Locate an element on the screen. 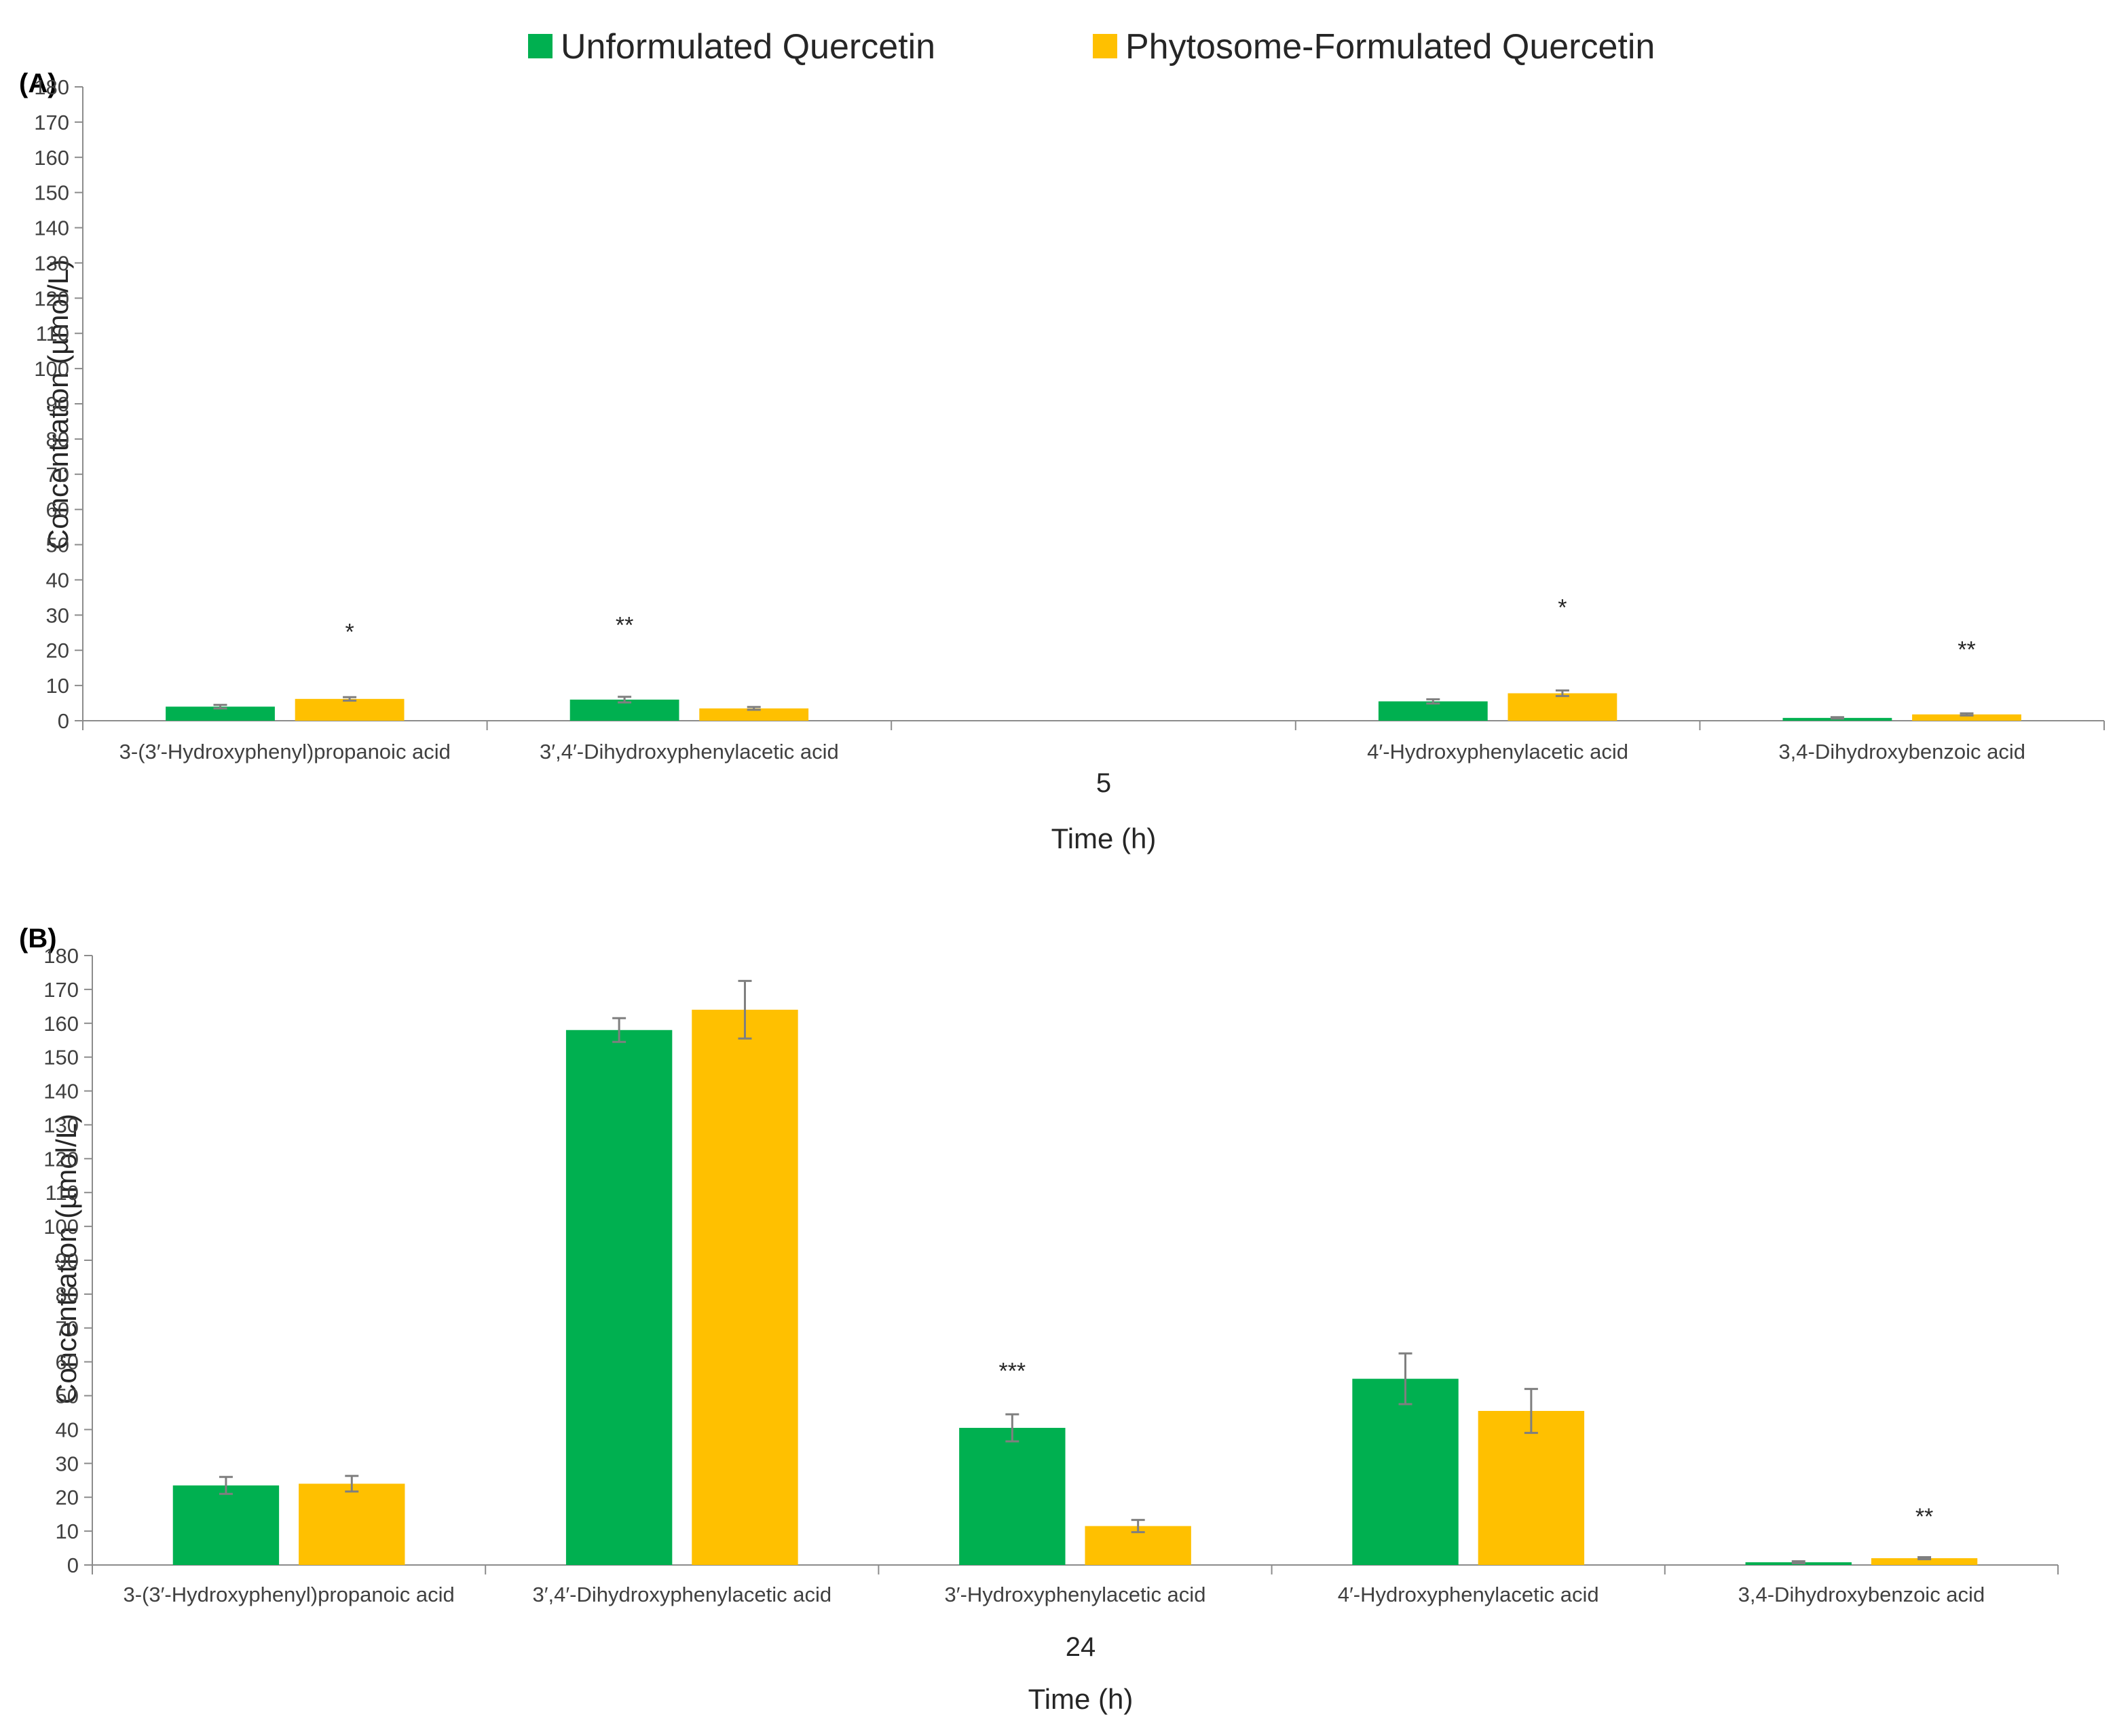 This screenshot has width=2115, height=1736. panel-a-category-label: 3,4-Dihydroxybenzoic acid is located at coordinates (1901, 752).